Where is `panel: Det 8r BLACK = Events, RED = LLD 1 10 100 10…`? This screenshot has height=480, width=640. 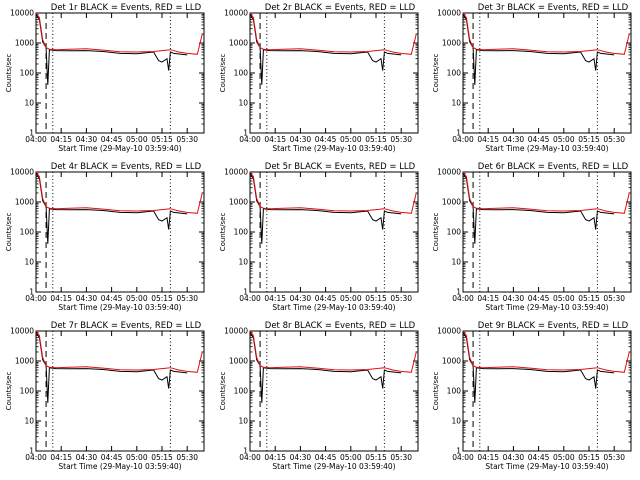 panel: Det 8r BLACK = Events, RED = LLD 1 10 100 10… is located at coordinates (319, 396).